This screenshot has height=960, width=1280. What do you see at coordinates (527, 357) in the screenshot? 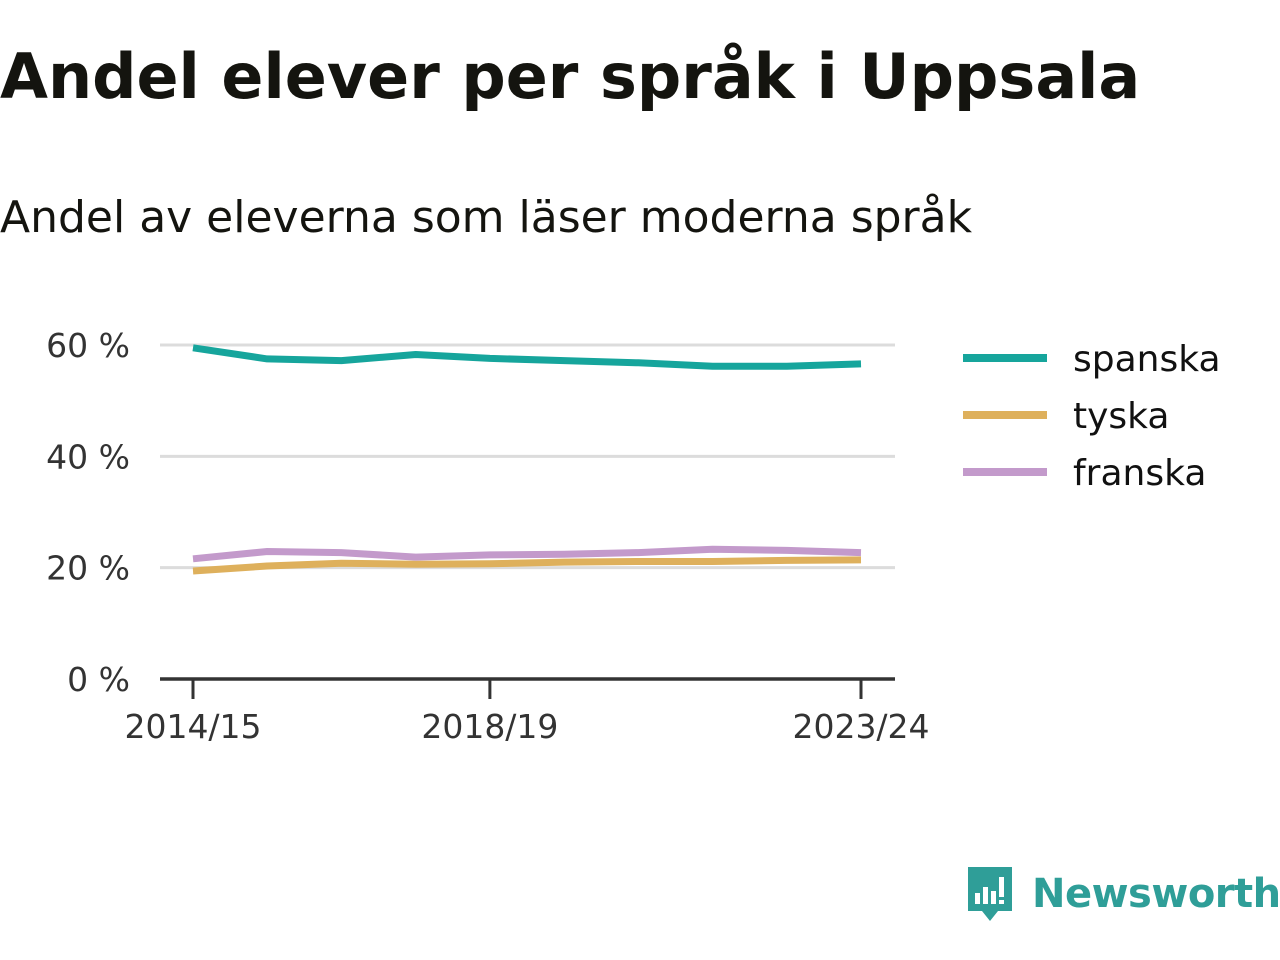
I see `series-line-spanska` at bounding box center [527, 357].